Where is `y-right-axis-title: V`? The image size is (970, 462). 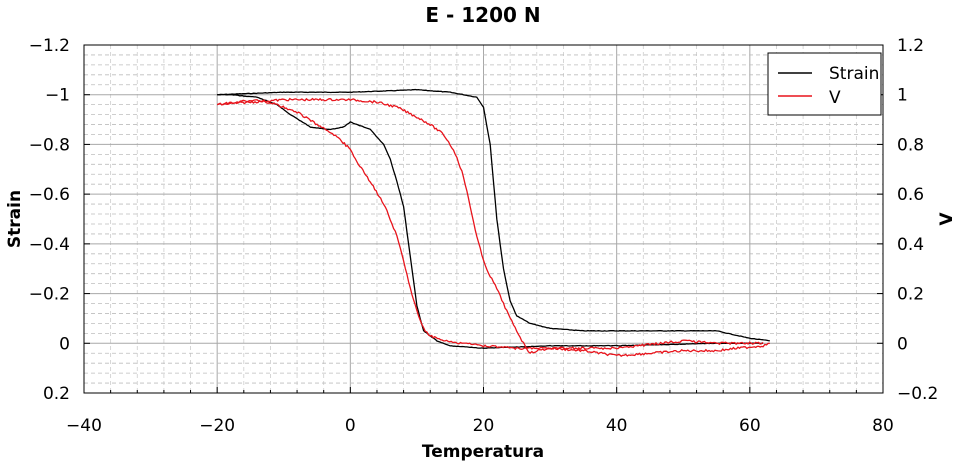 y-right-axis-title: V is located at coordinates (947, 219).